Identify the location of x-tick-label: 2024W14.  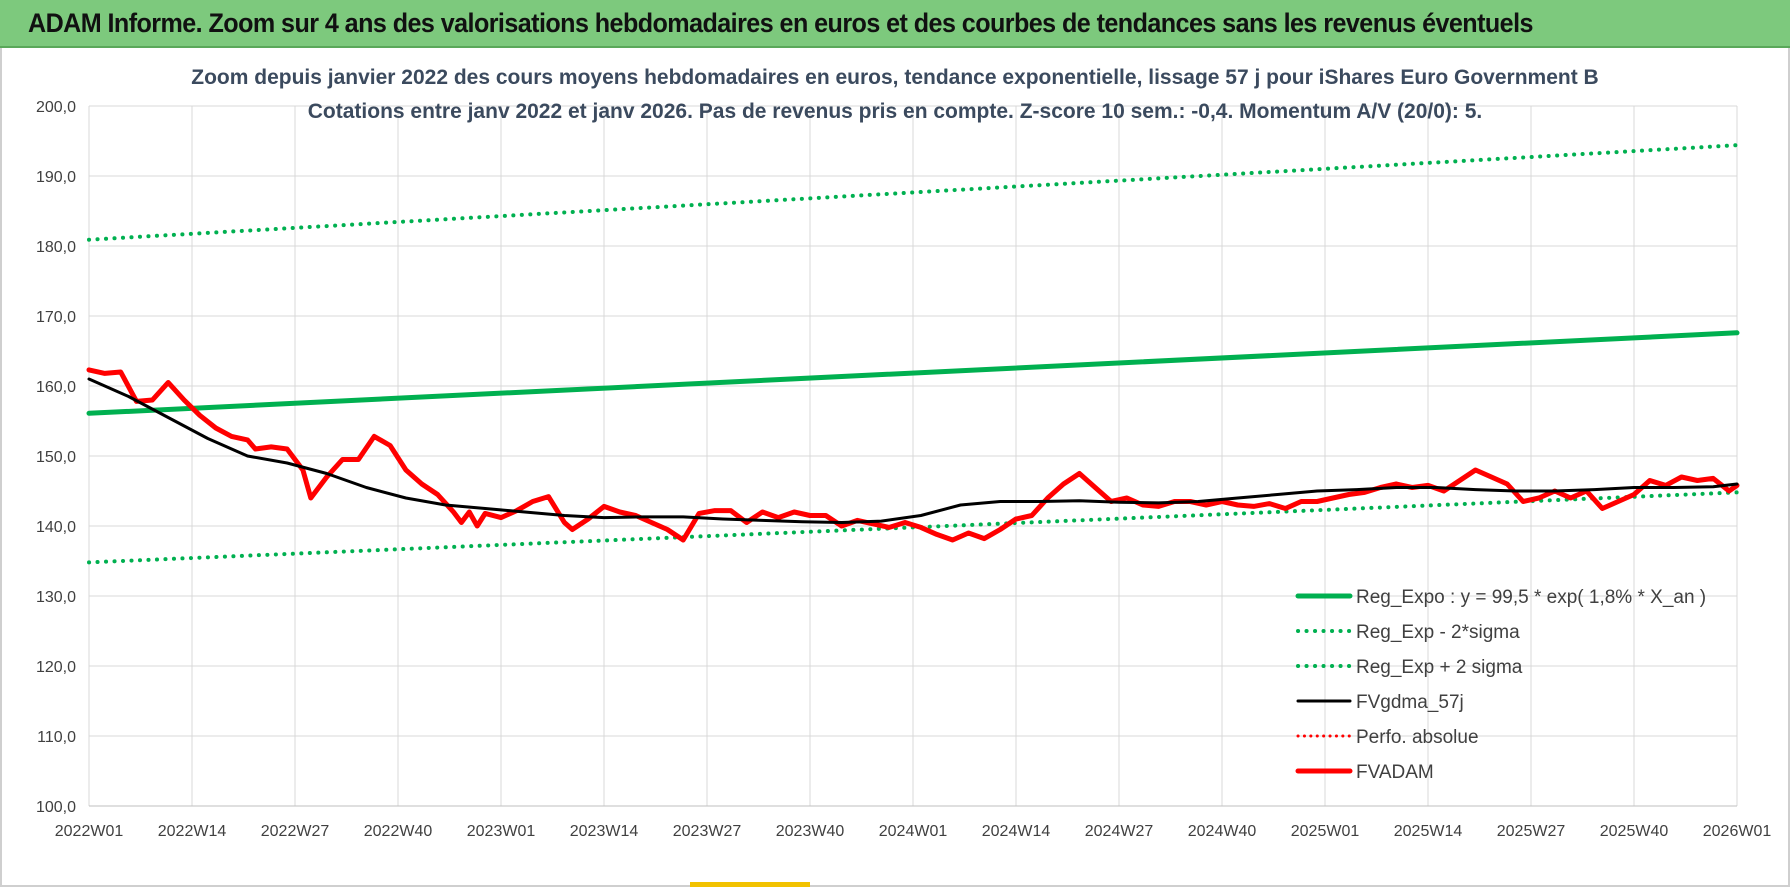
(1016, 831).